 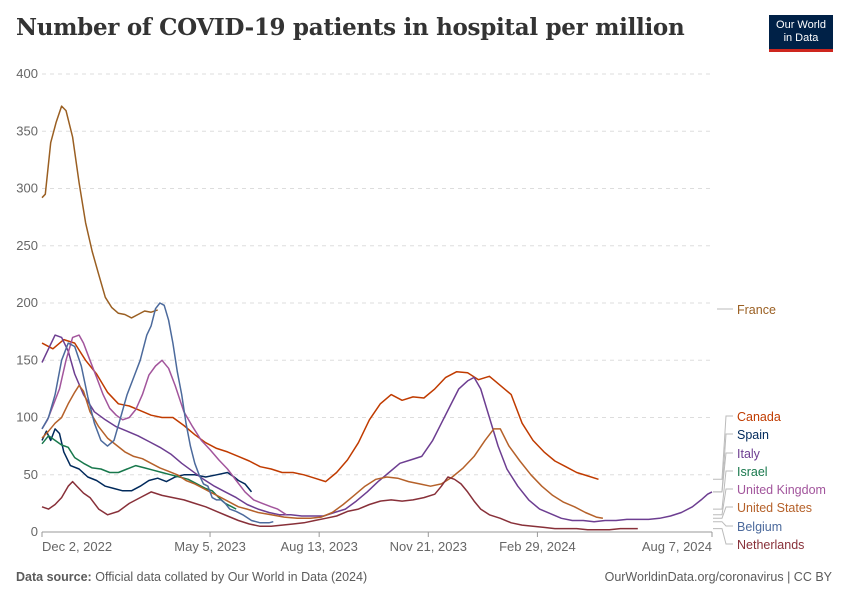 I want to click on y-tick-label: 350, so click(x=27, y=130).